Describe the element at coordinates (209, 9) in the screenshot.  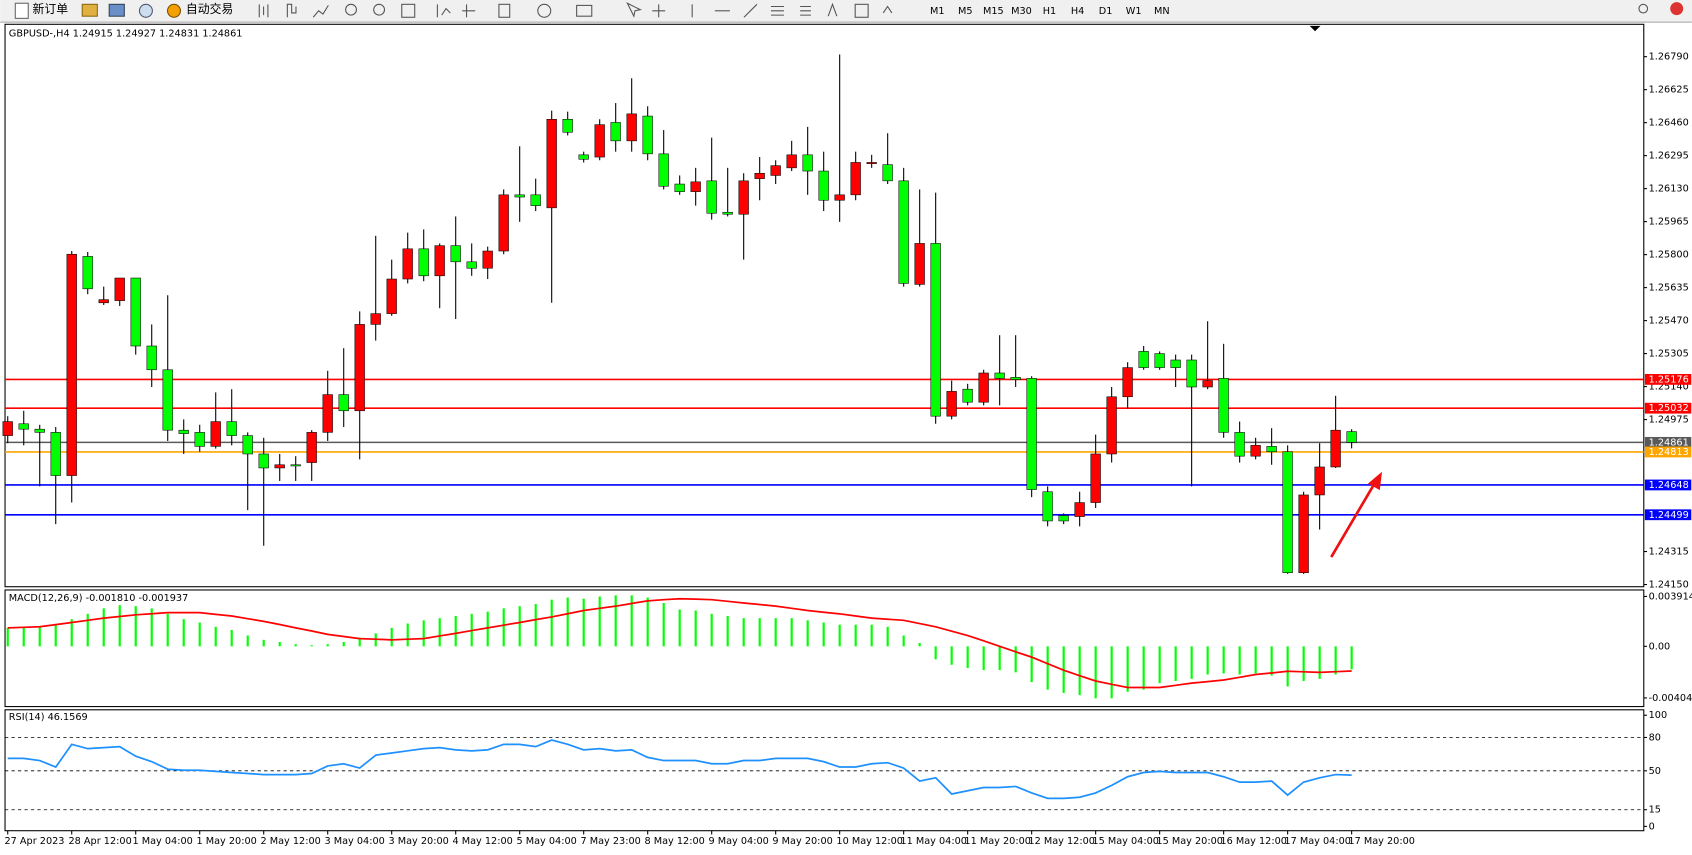
I see `button-label: 自动交易` at that location.